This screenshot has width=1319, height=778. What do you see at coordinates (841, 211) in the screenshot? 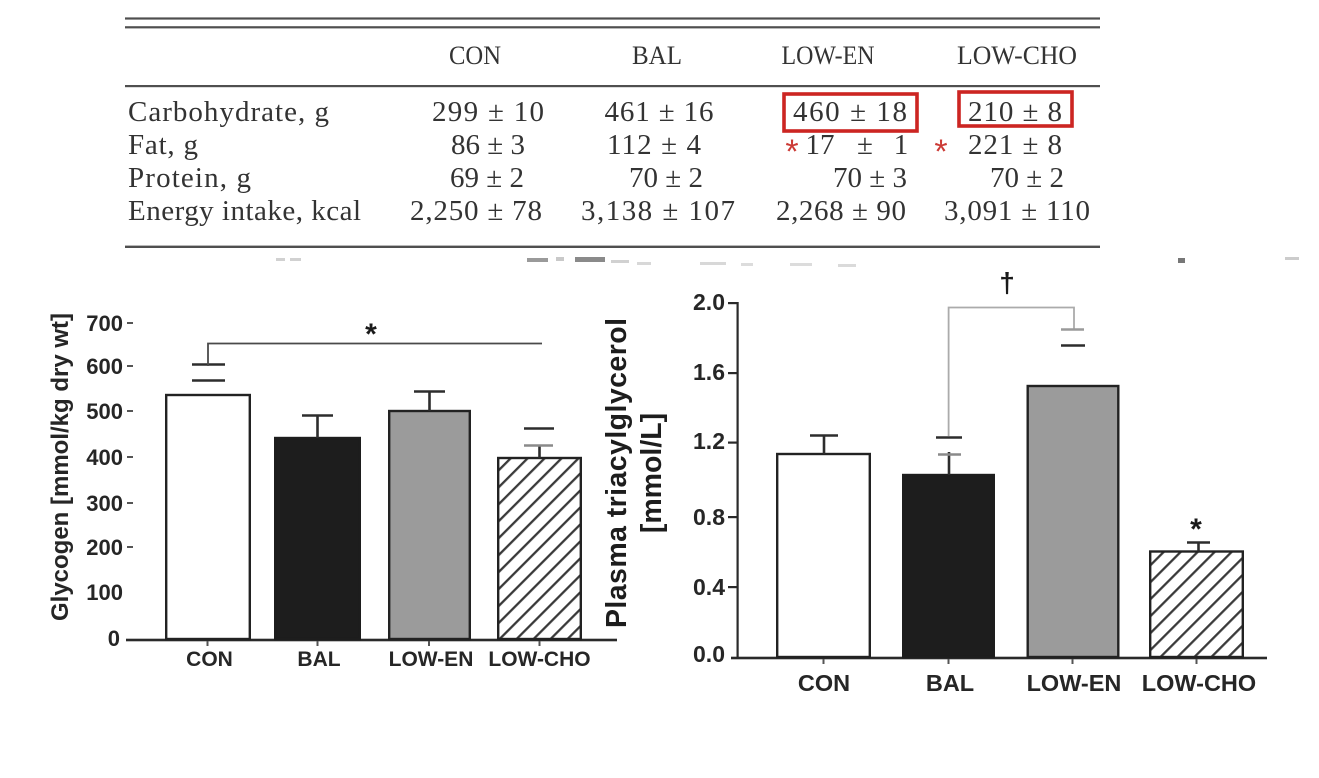
I see `svg-text: 2,268 ± 90` at bounding box center [841, 211].